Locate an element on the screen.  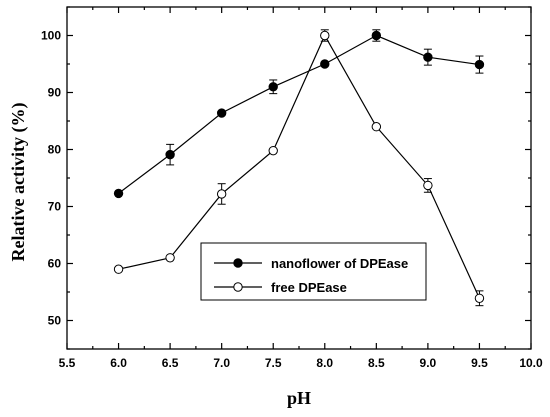
y-axis-title: Relative activity (%) is located at coordinates (18, 182).